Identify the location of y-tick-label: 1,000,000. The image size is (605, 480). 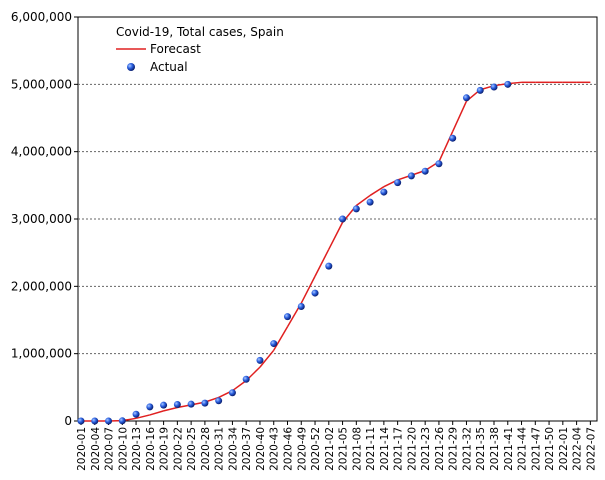
(41, 354).